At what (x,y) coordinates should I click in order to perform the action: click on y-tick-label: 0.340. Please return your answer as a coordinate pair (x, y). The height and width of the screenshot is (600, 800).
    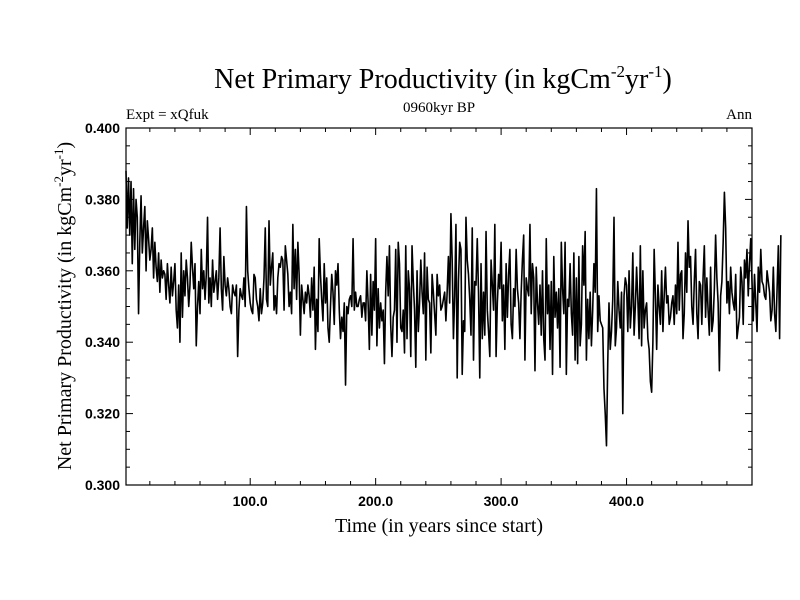
    Looking at the image, I should click on (102, 342).